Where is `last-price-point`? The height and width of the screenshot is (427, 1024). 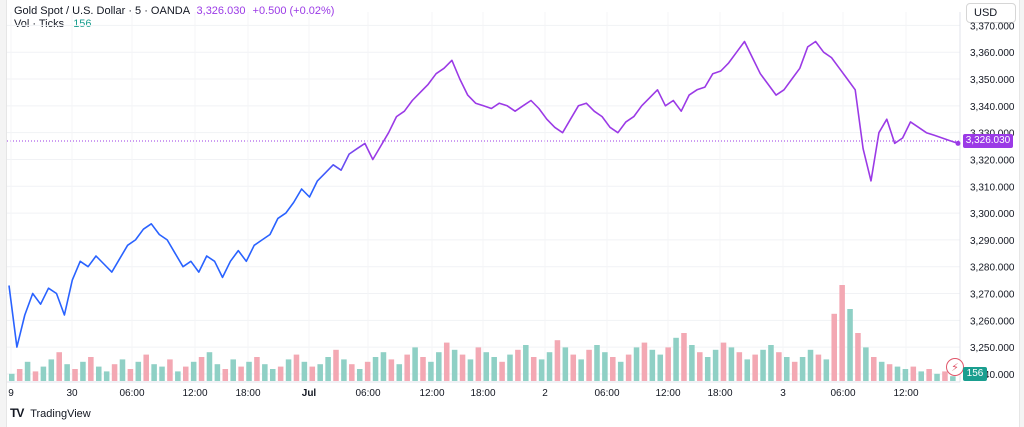
last-price-point is located at coordinates (958, 143).